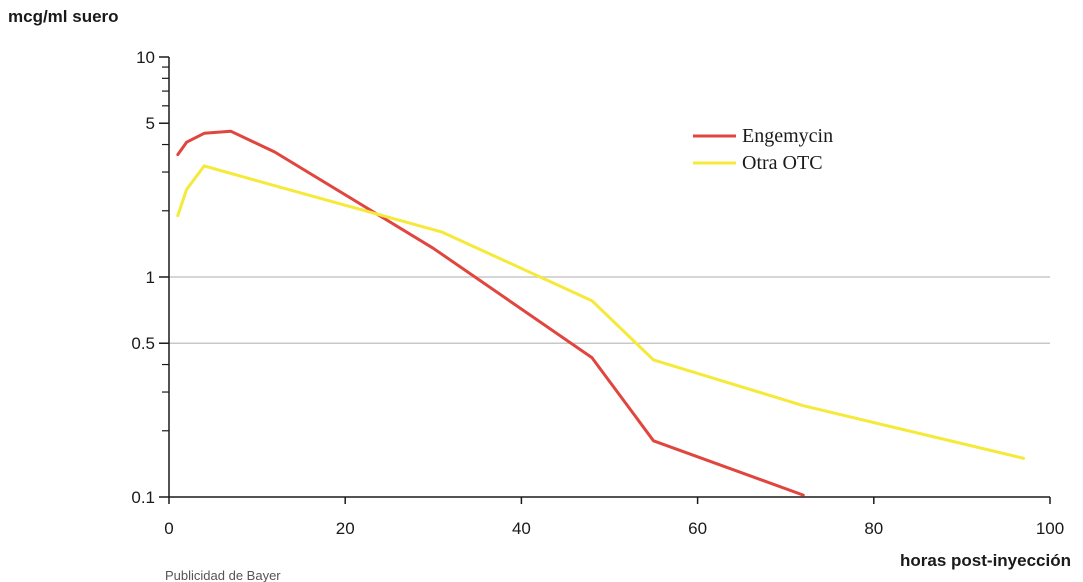  I want to click on x-axis-ticks: 0 20 40 60 80 100, so click(614, 517).